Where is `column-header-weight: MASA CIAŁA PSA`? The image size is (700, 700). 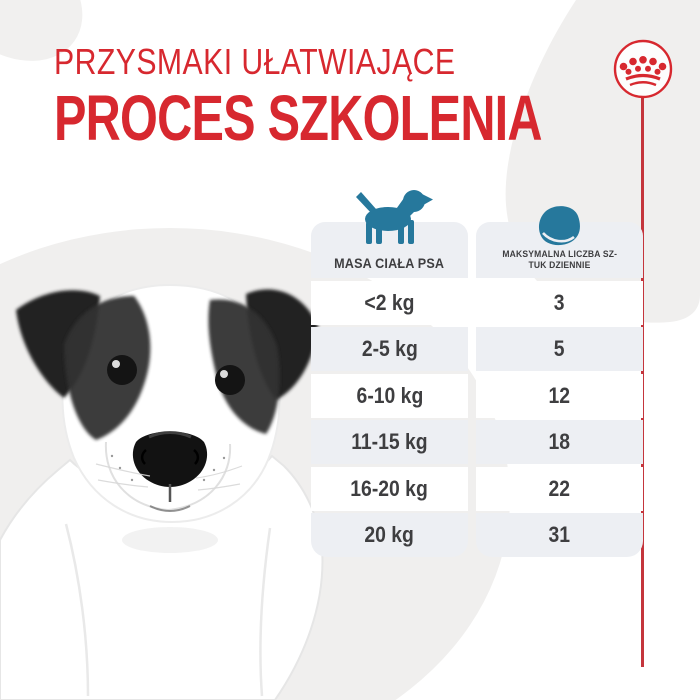
column-header-weight: MASA CIAŁA PSA is located at coordinates (389, 250).